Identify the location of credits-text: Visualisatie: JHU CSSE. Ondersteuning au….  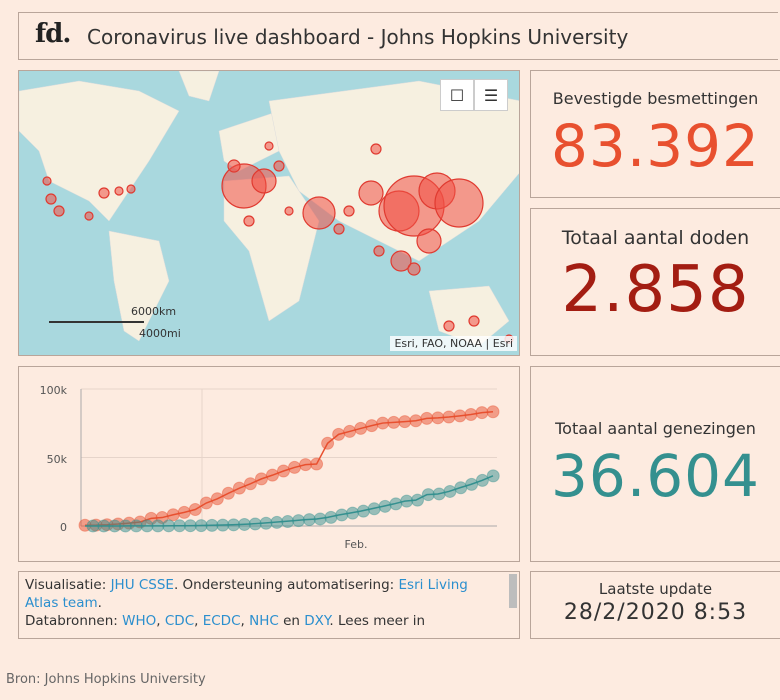
(269, 605).